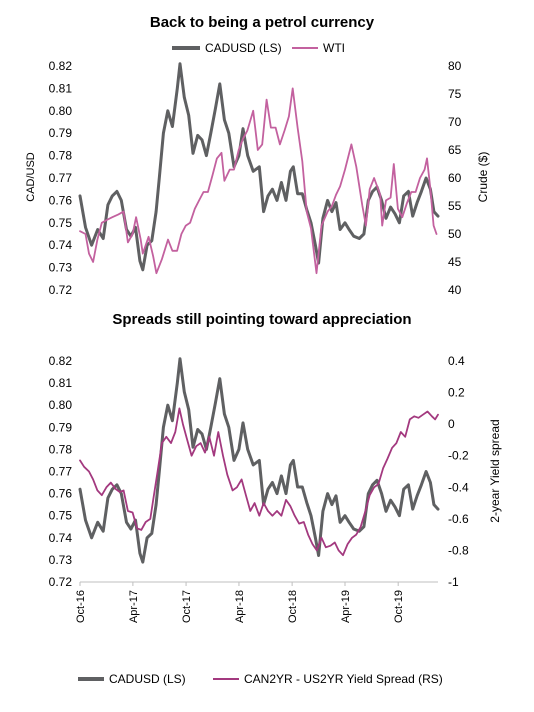 Image resolution: width=534 pixels, height=712 pixels. I want to click on chart1-legend-label-1: CADUSD (LS), so click(243, 48).